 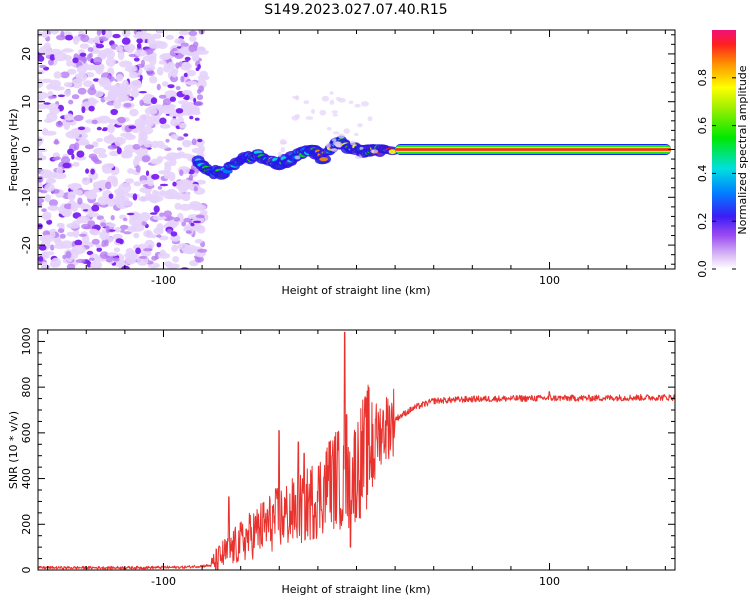 What do you see at coordinates (26, 478) in the screenshot?
I see `y-tick-label: 400` at bounding box center [26, 478].